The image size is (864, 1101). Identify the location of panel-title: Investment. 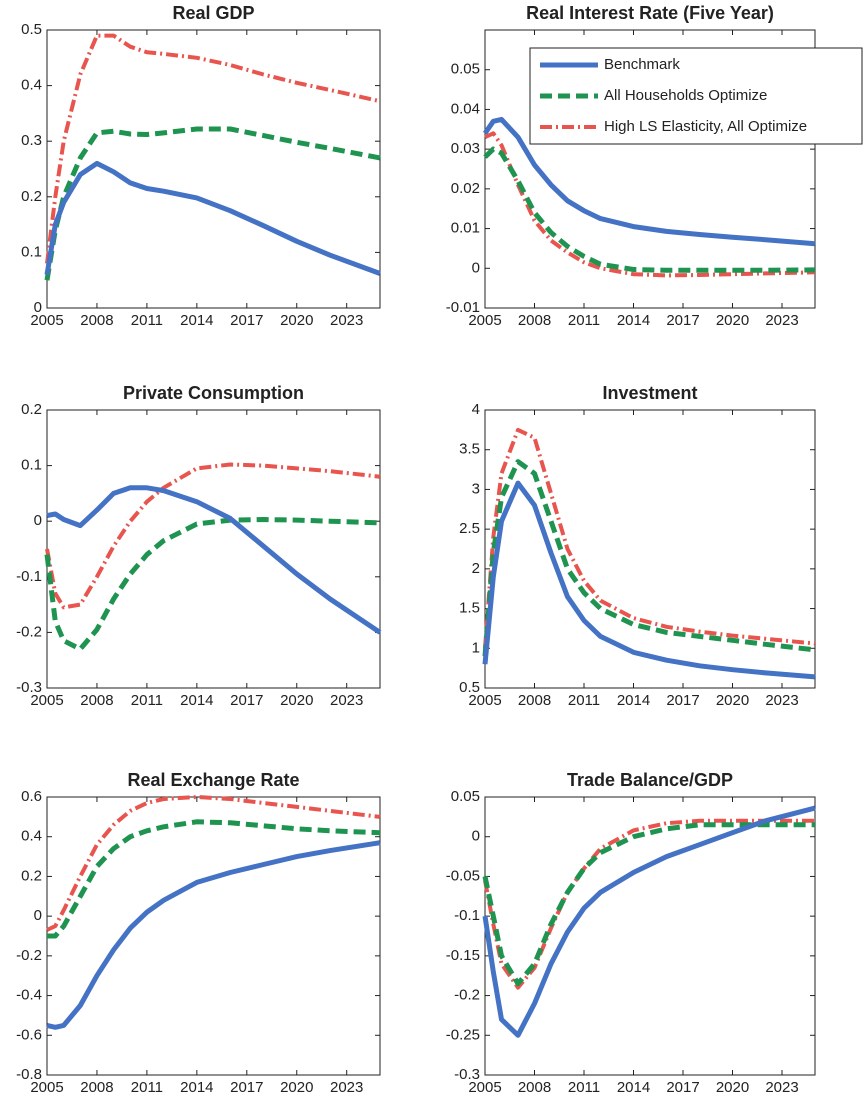
(649, 393).